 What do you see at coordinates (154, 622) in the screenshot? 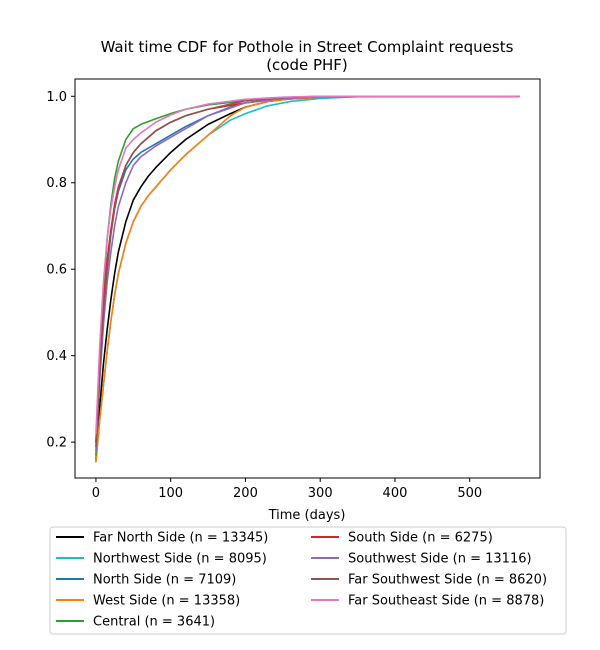
I see `legend-label-4: Central (n = 3641)` at bounding box center [154, 622].